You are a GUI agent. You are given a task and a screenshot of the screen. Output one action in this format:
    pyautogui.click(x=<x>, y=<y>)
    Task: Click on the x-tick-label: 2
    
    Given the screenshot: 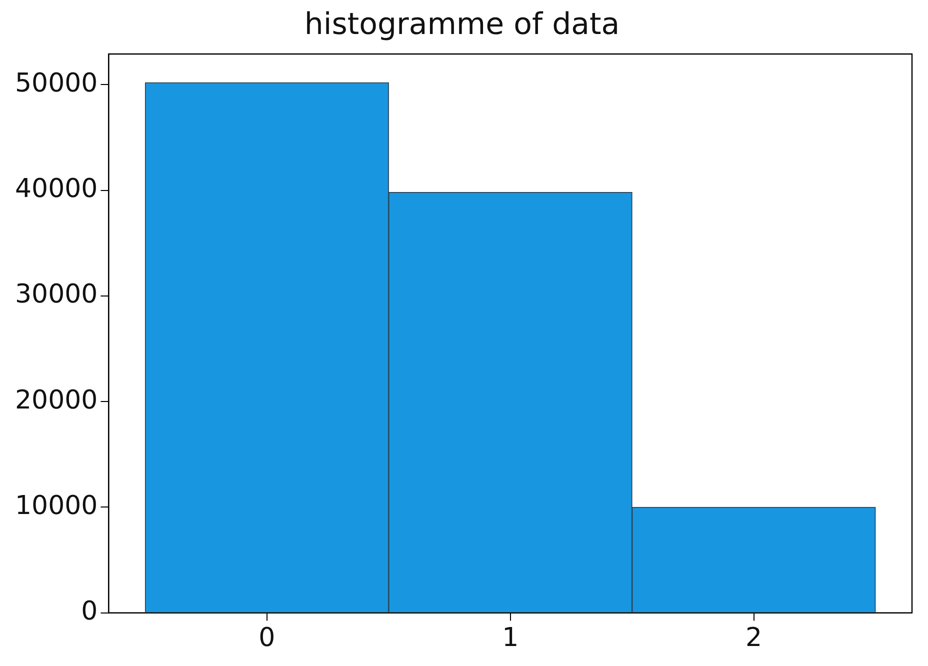 What is the action you would take?
    pyautogui.click(x=754, y=638)
    